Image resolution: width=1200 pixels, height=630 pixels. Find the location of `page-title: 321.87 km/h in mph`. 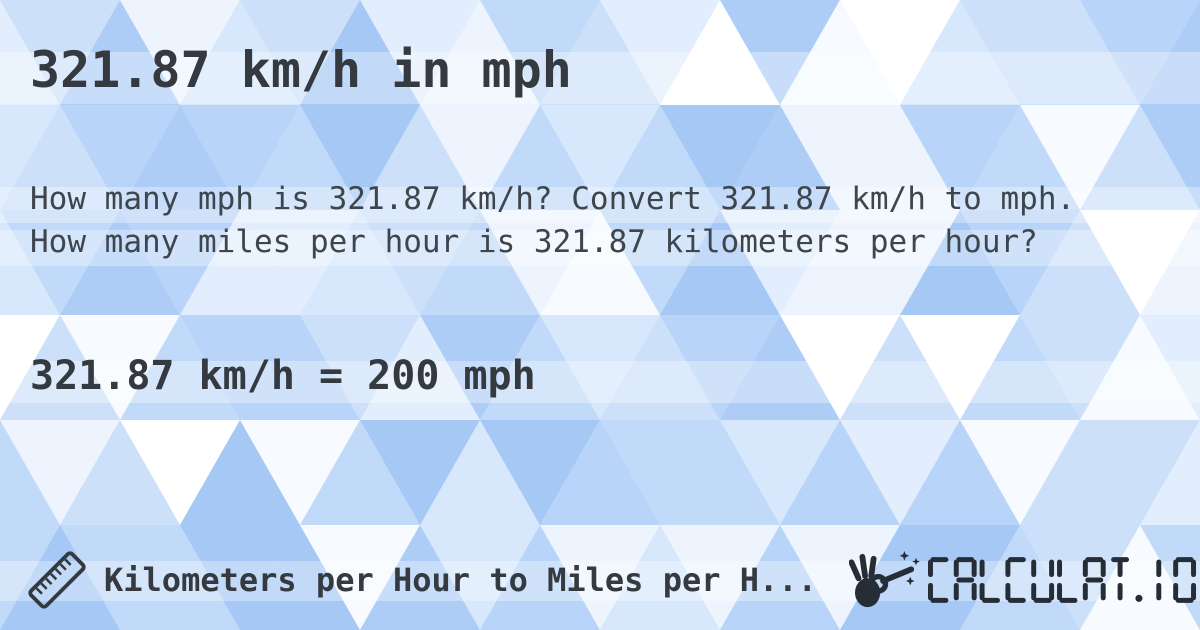

page-title: 321.87 km/h in mph is located at coordinates (301, 70).